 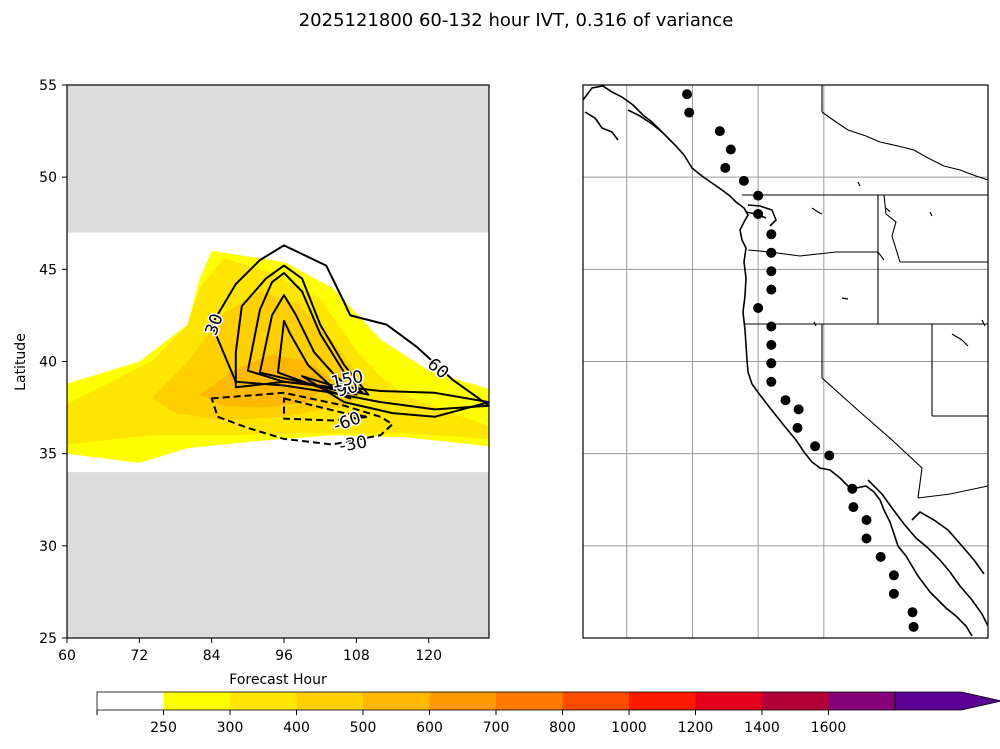 What do you see at coordinates (326, 409) in the screenshot?
I see `contour-line--60-7` at bounding box center [326, 409].